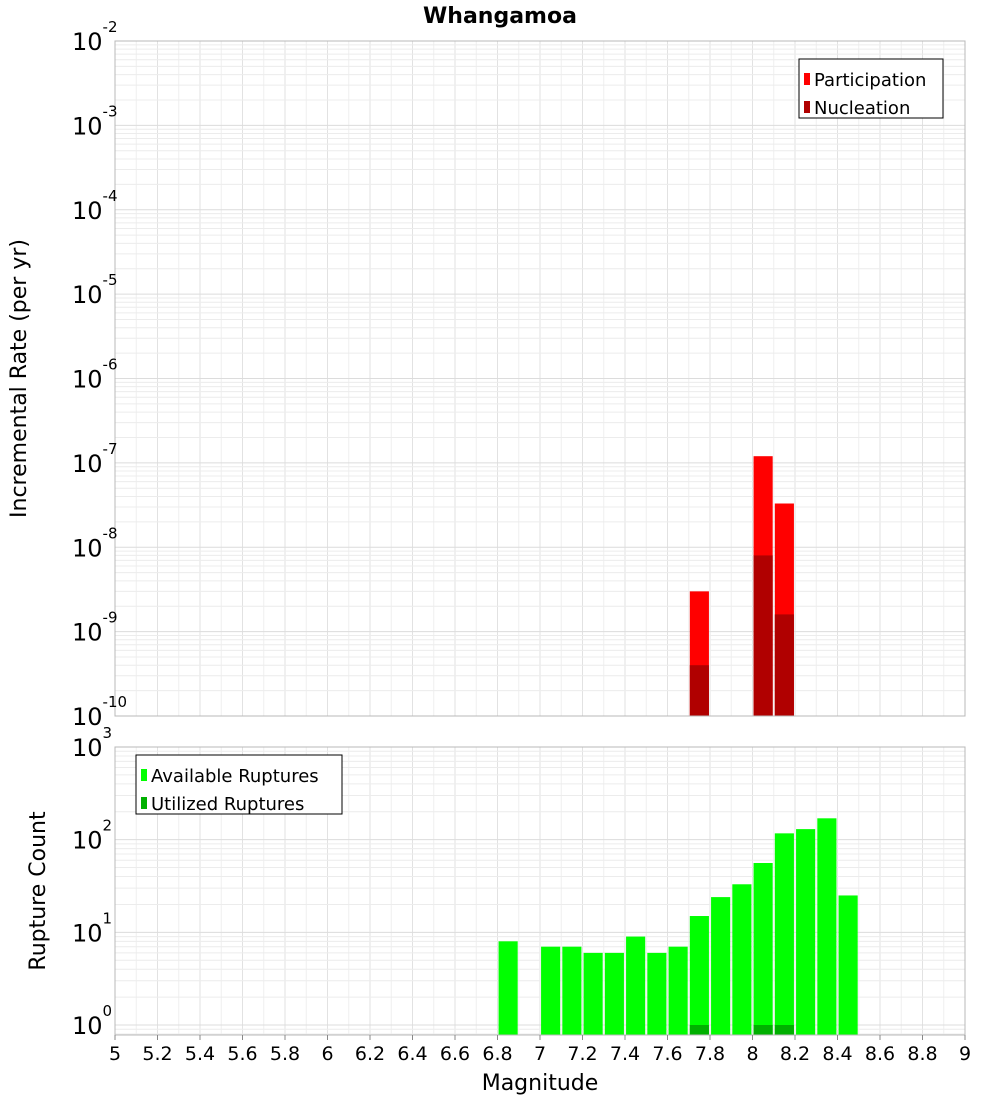  I want to click on rate-y-tick-label: 10⁻³, so click(95, 121).